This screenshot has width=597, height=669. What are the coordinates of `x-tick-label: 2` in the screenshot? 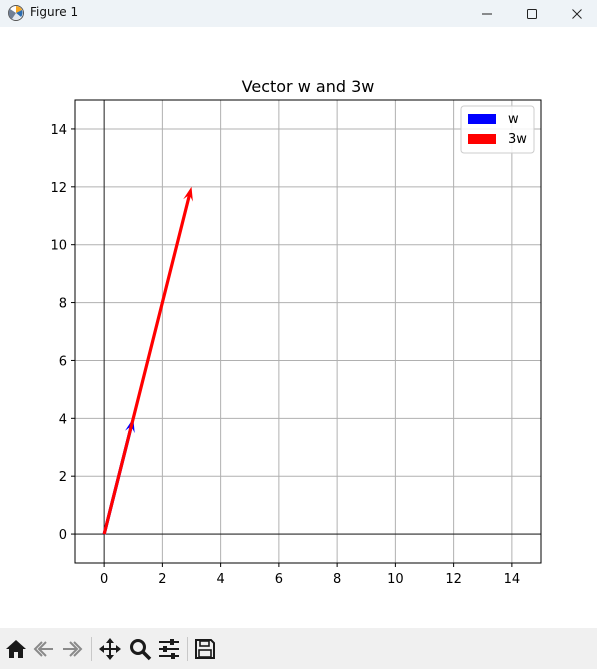 It's located at (162, 579).